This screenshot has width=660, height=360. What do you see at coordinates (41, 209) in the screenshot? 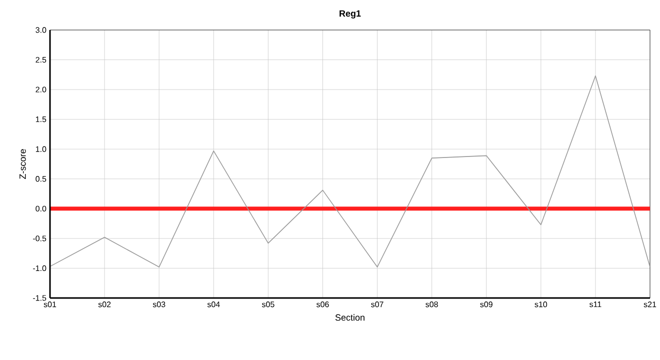
I see `y-tick-label: 0.0` at bounding box center [41, 209].